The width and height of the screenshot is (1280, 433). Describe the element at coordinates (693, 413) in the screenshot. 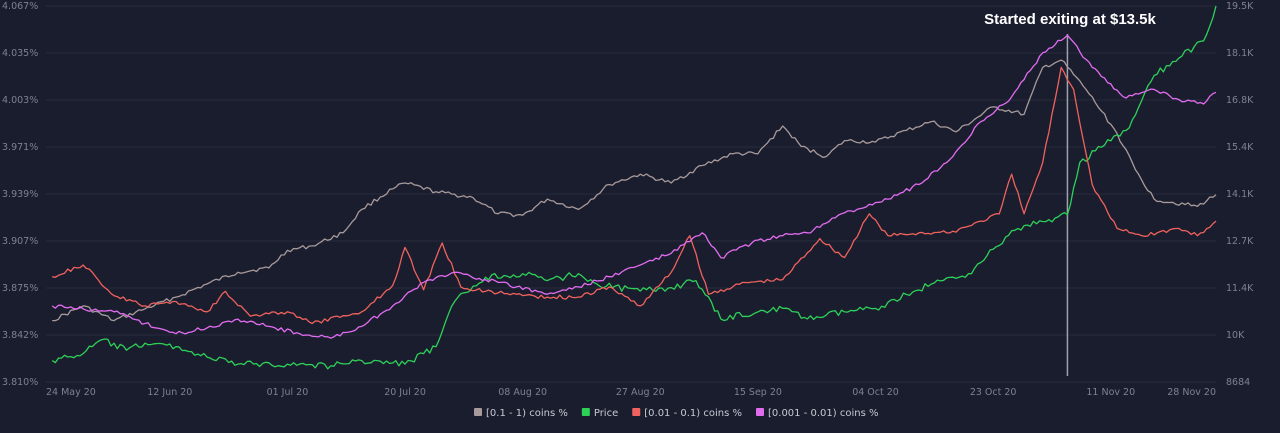

I see `legend-label: [0.01 - 0.1) coins %` at that location.